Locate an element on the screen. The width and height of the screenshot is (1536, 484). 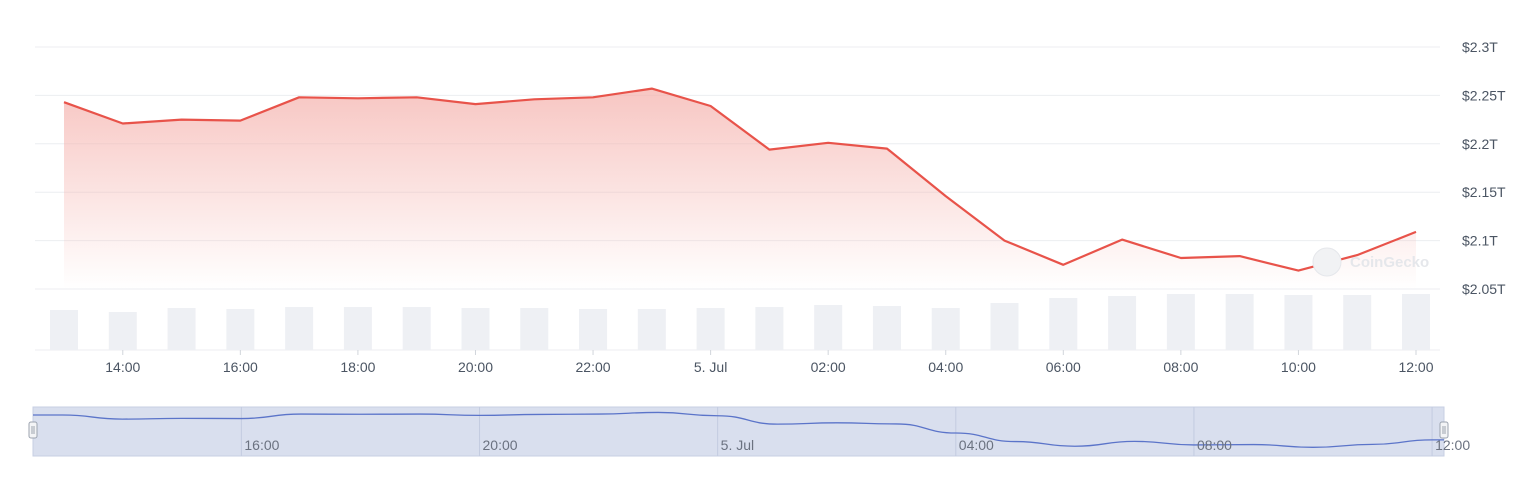
navigator-tick-label: 16:00 is located at coordinates (261, 445).